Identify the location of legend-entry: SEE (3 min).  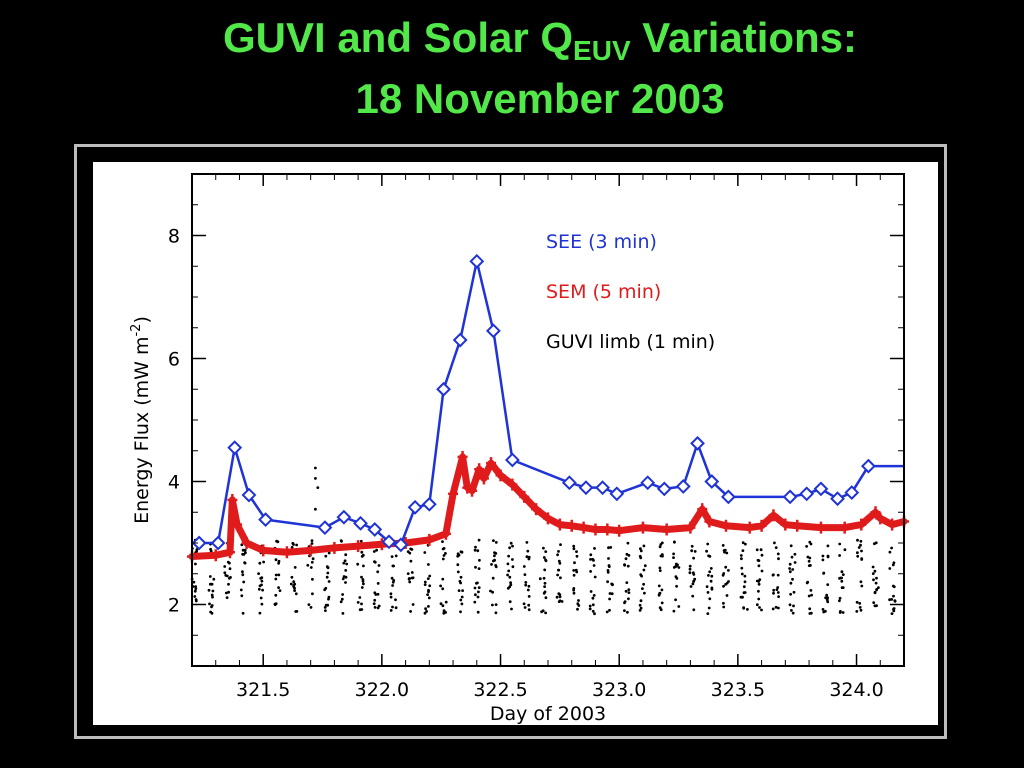
(601, 242).